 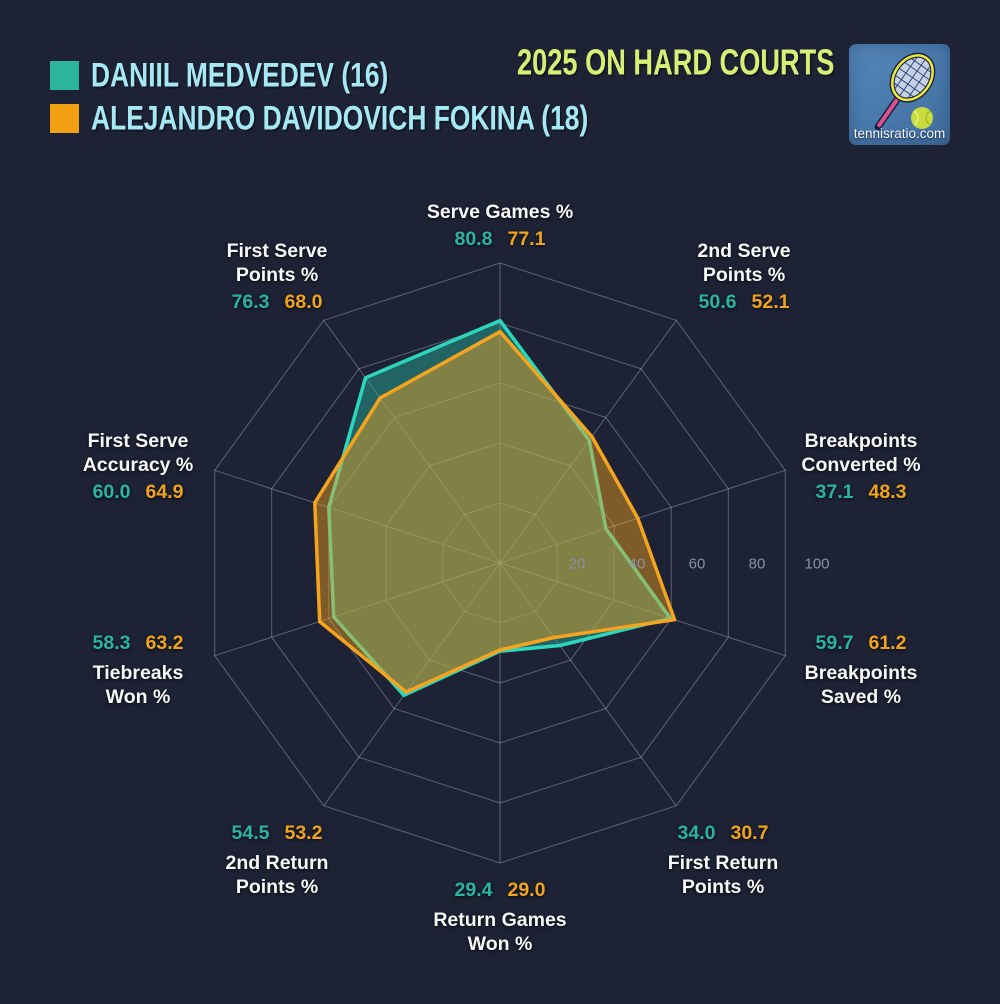 I want to click on axis-2nd-serve-points: 2nd Serve Points % 50.6 52.1, so click(x=744, y=276).